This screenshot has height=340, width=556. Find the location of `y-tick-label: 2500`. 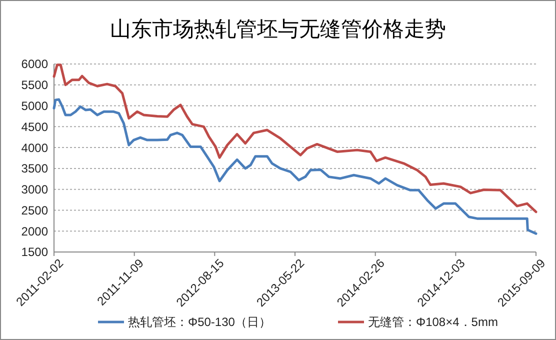

y-tick-label: 2500 is located at coordinates (34, 210).